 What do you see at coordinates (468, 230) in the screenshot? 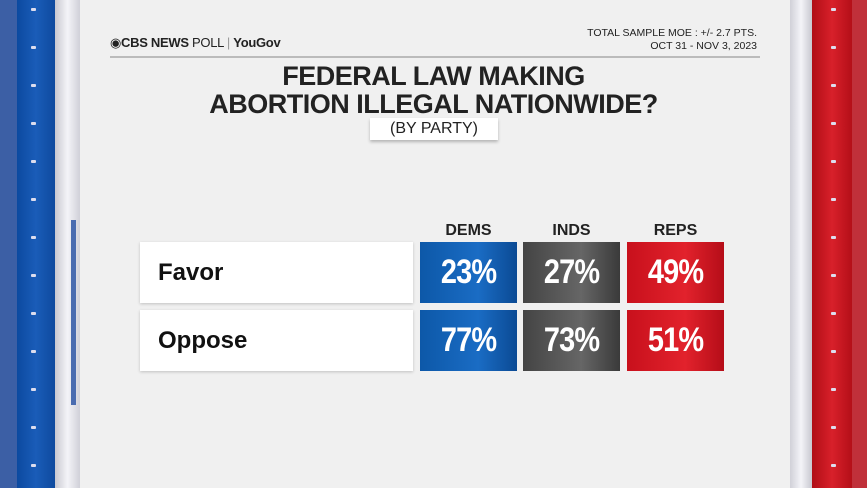
I see `column-header-dems: DEMS` at bounding box center [468, 230].